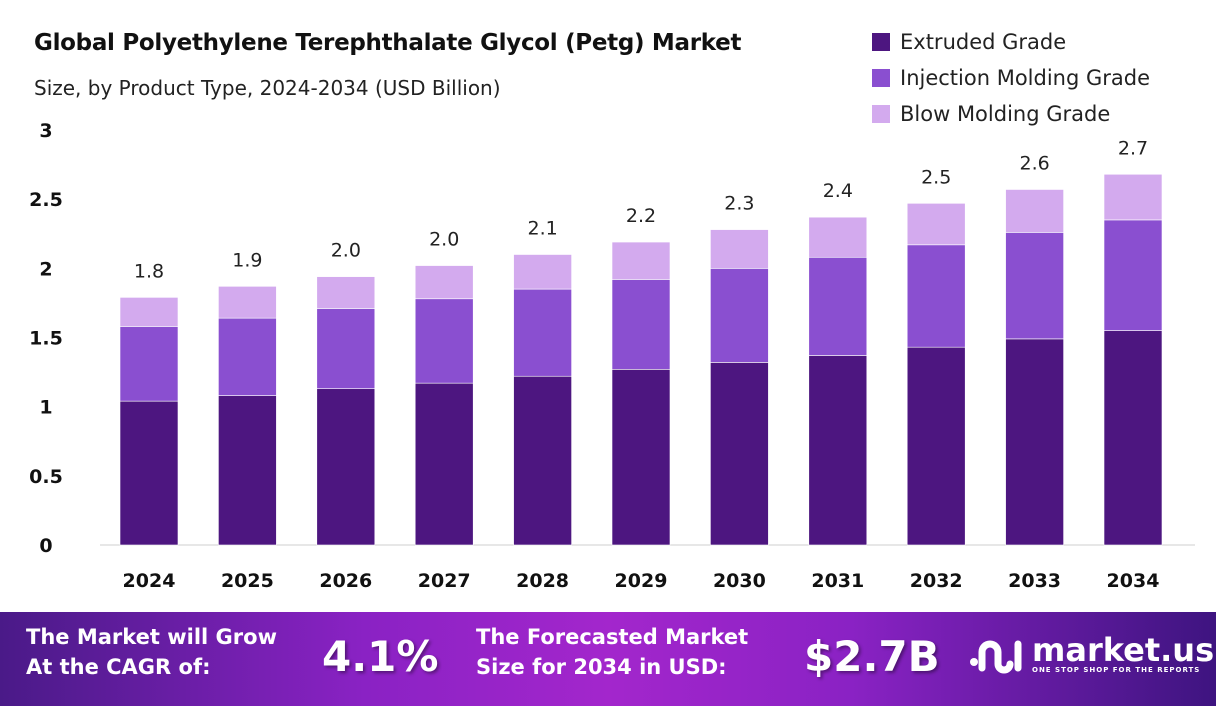 The width and height of the screenshot is (1216, 706). I want to click on cagr-label: The Market will Grow At the CAGR of:, so click(151, 652).